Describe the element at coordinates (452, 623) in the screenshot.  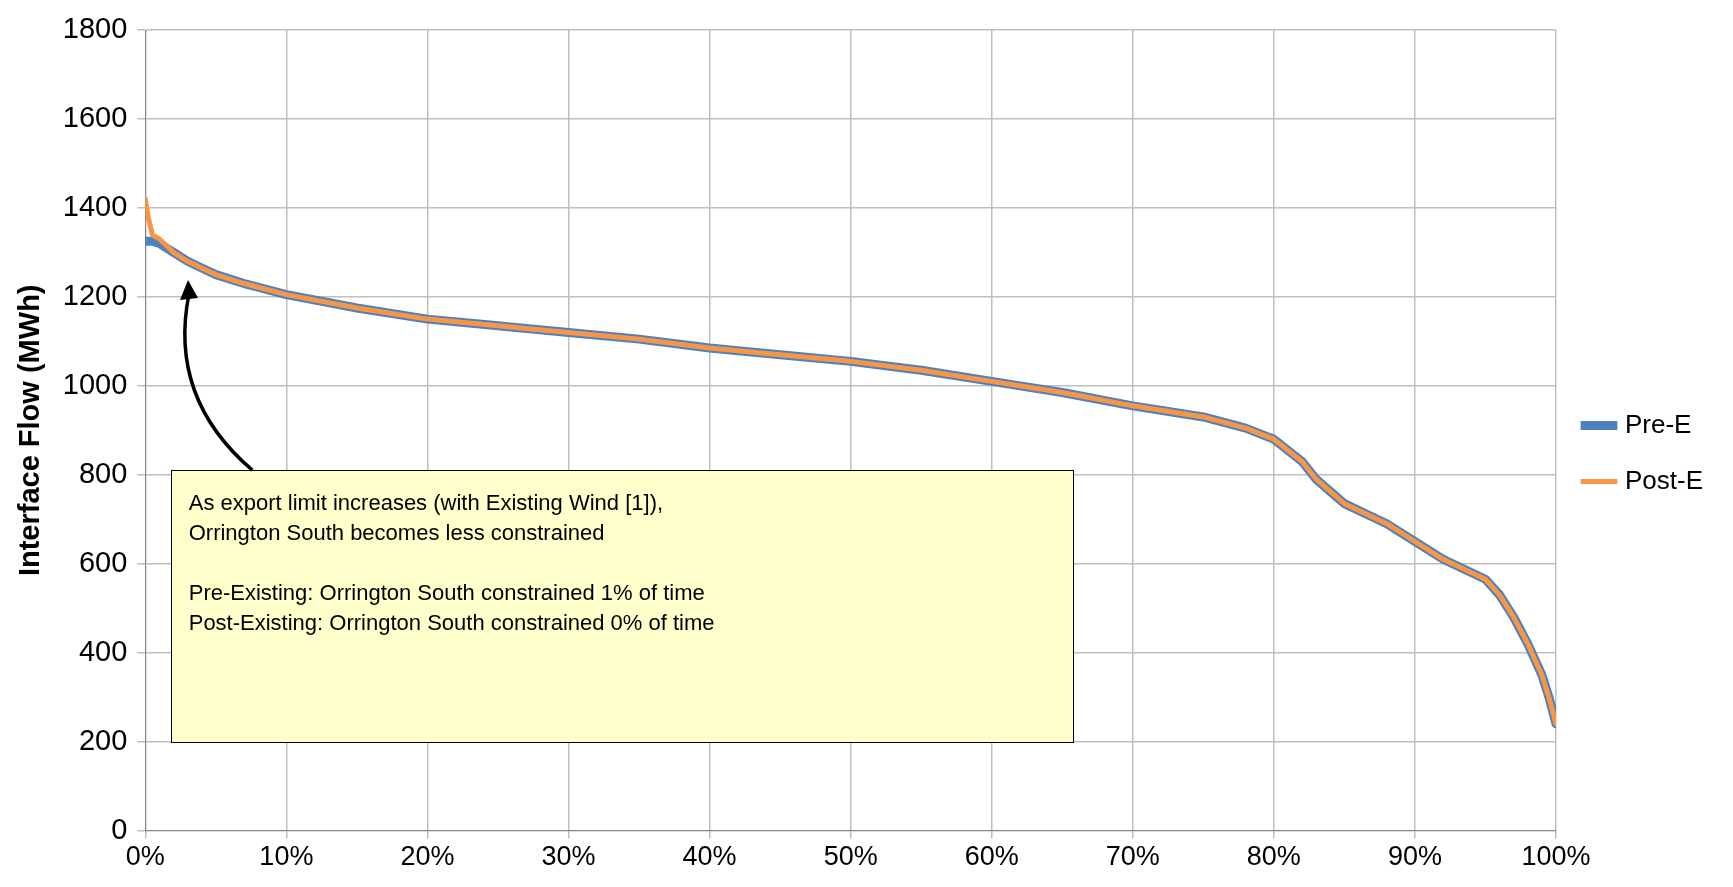
I see `annotation: Post-Existing: Orrington South constrained 0% of time` at that location.